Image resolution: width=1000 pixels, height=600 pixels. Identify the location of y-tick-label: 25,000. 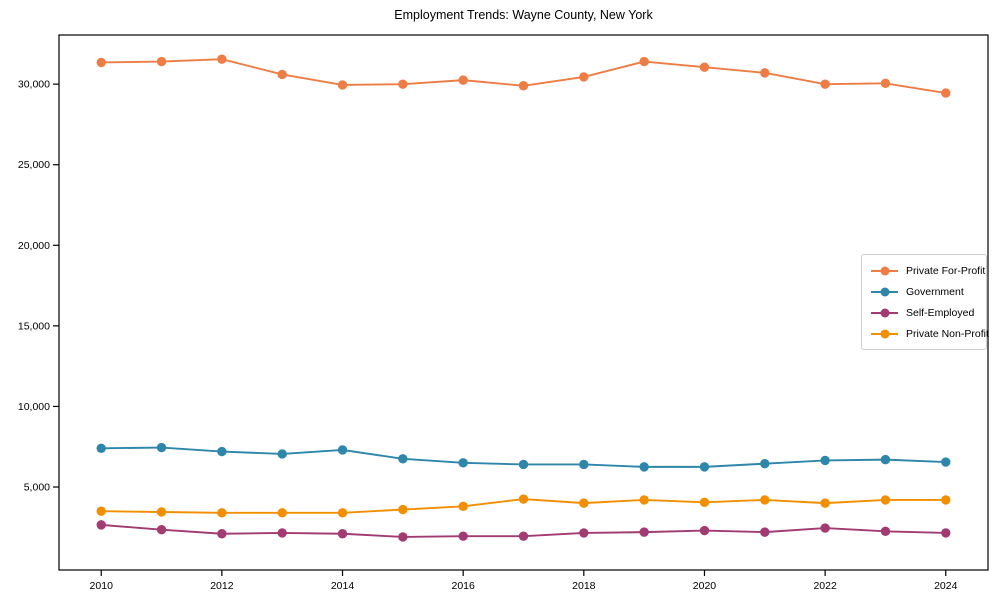
(34, 165).